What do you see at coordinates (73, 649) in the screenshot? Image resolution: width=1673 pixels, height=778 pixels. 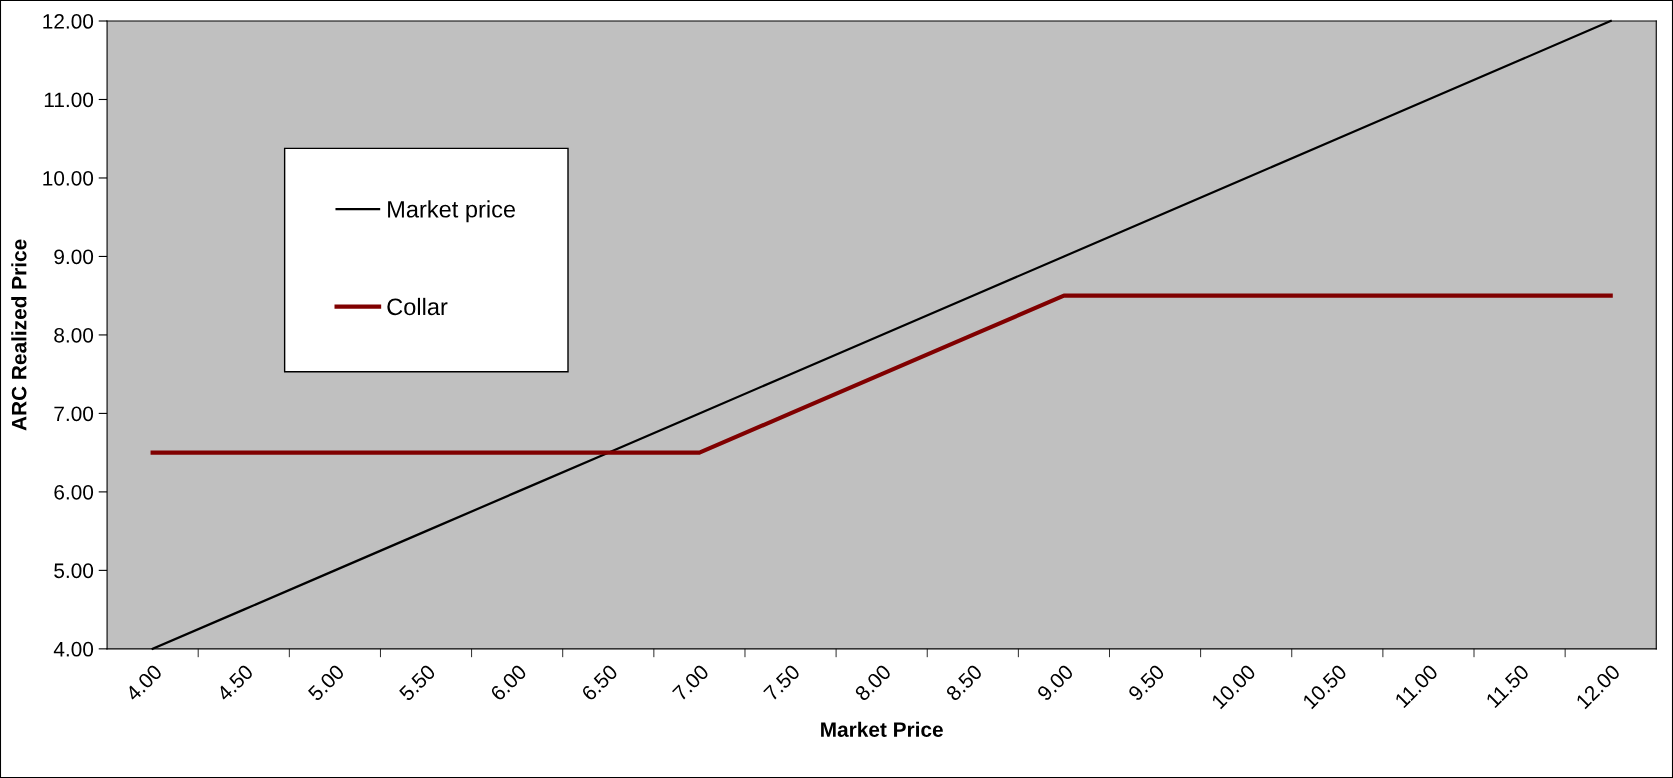 I see `y-tick-label: 4.00` at bounding box center [73, 649].